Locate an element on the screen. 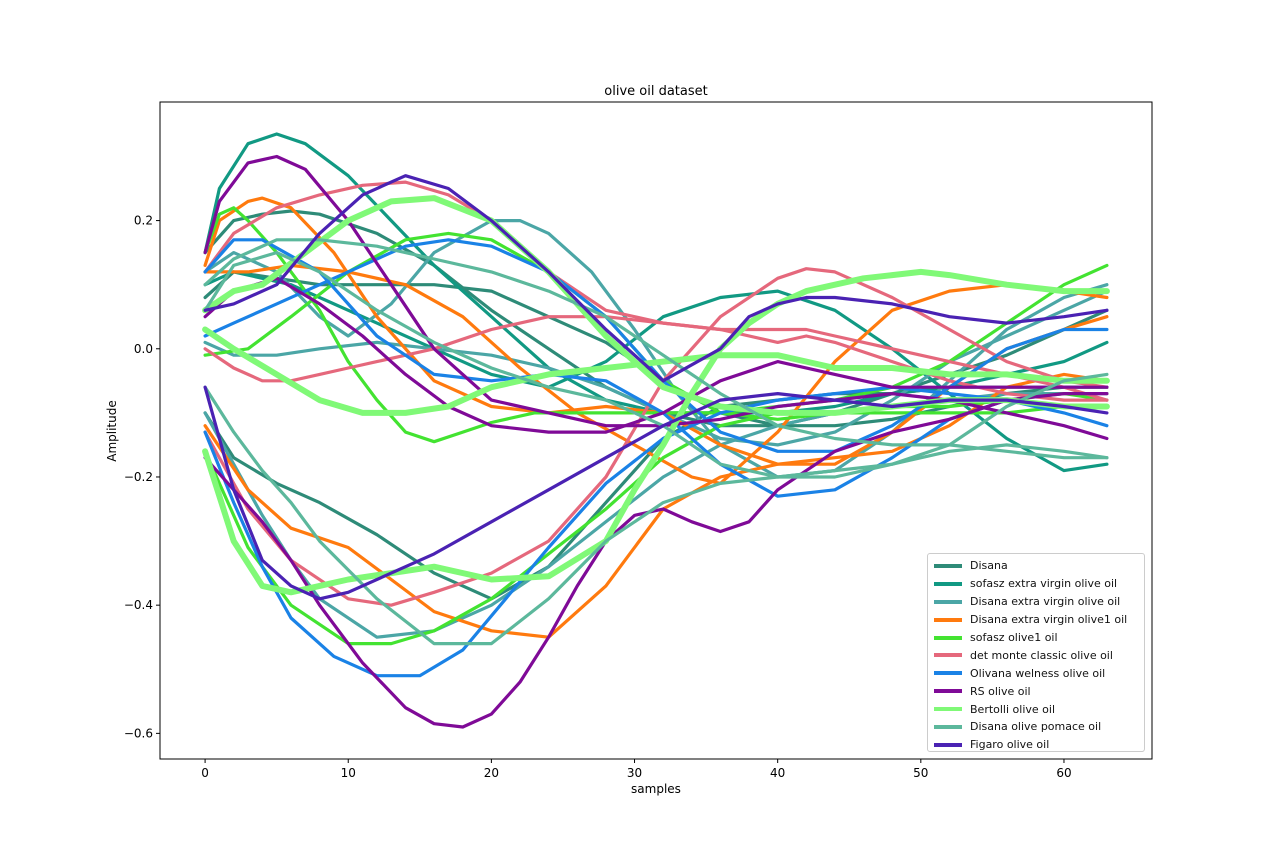 The image size is (1280, 853). y-tick-label: −0.4 is located at coordinates (138, 605).